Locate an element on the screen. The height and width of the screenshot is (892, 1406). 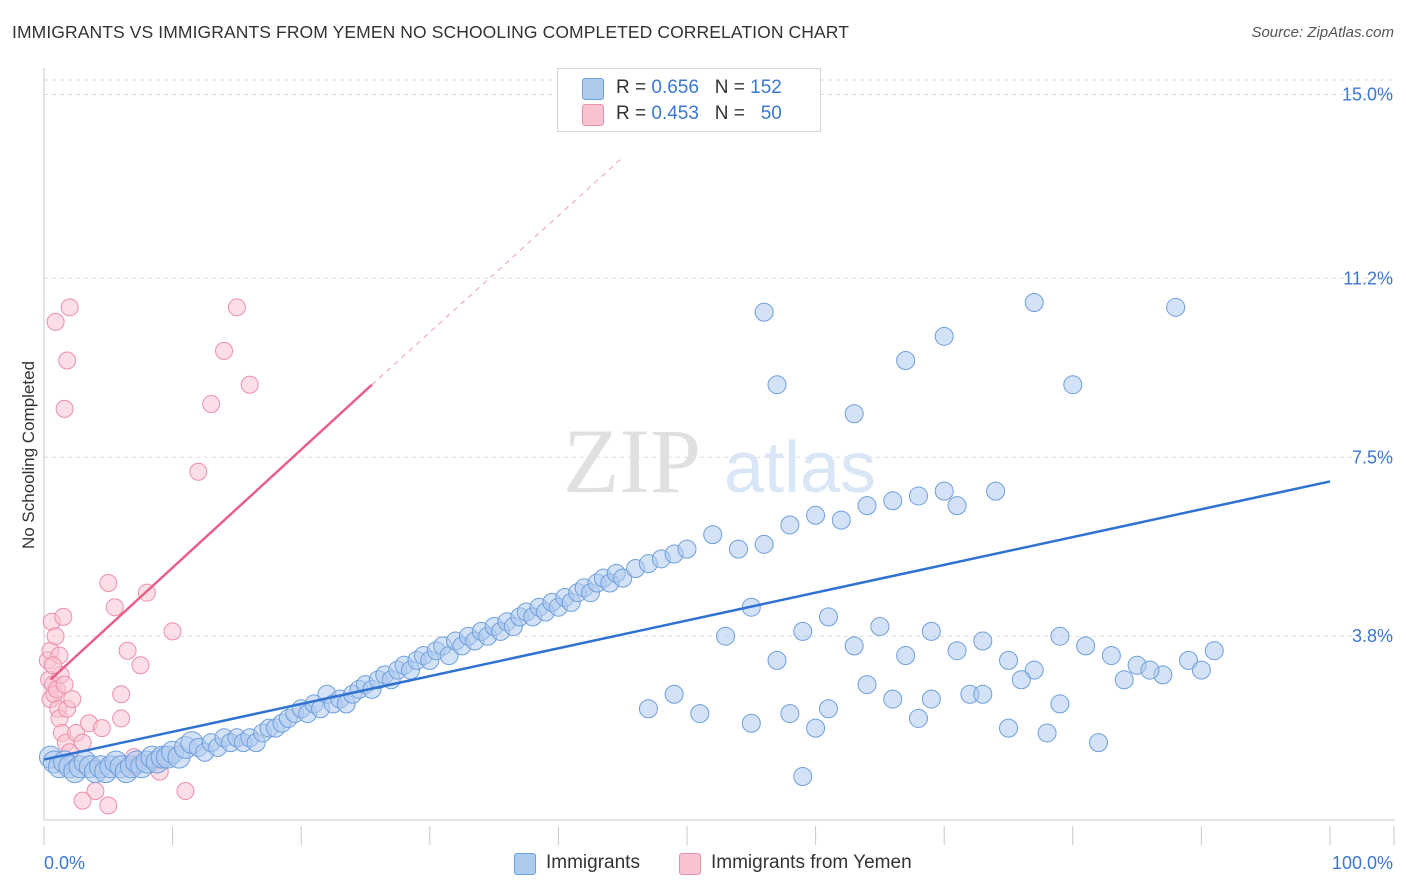
legend-text: R = 0.656 N = 152 is located at coordinates (699, 87).